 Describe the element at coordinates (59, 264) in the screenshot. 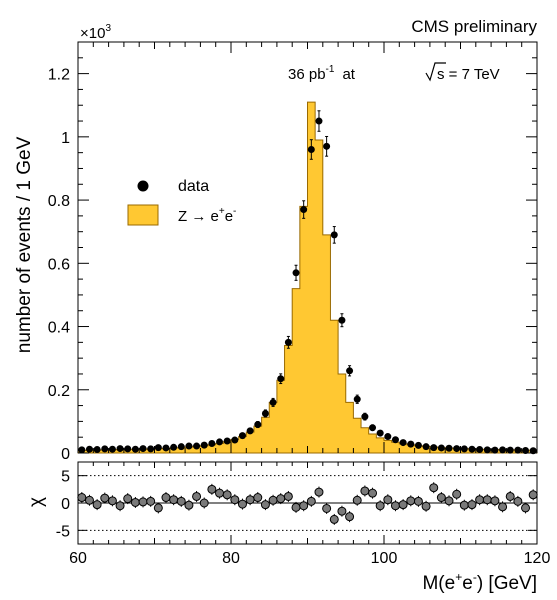

I see `y-tick-label: 0.6` at that location.